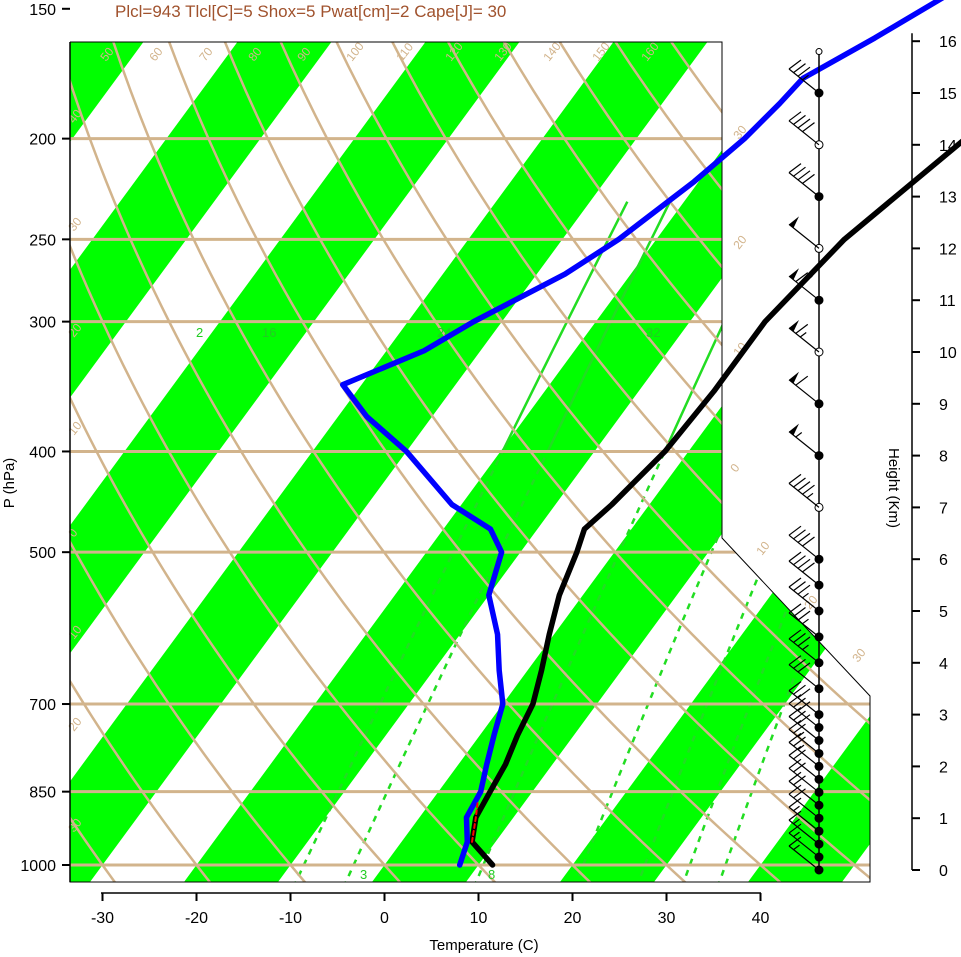 This screenshot has height=957, width=961. What do you see at coordinates (42, 240) in the screenshot?
I see `pressure-tick-label: 250` at bounding box center [42, 240].